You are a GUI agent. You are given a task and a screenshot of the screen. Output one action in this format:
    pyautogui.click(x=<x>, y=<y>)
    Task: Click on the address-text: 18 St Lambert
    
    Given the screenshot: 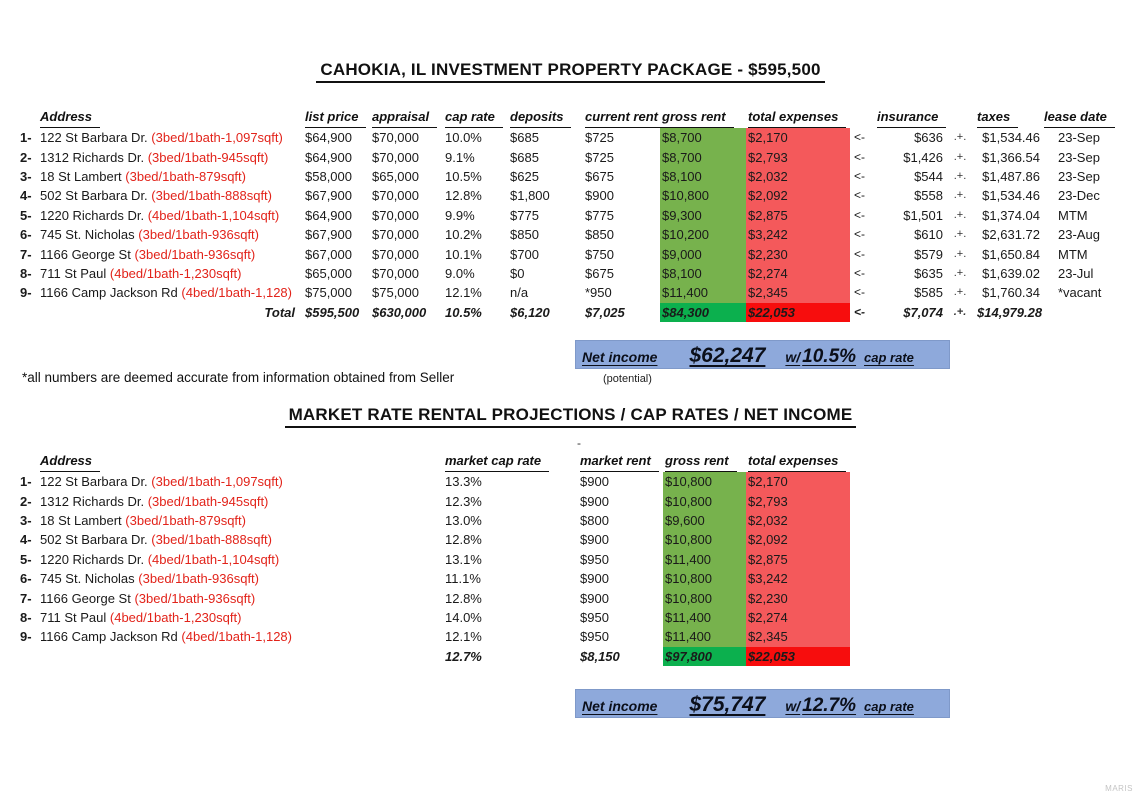 What is the action you would take?
    pyautogui.click(x=81, y=176)
    